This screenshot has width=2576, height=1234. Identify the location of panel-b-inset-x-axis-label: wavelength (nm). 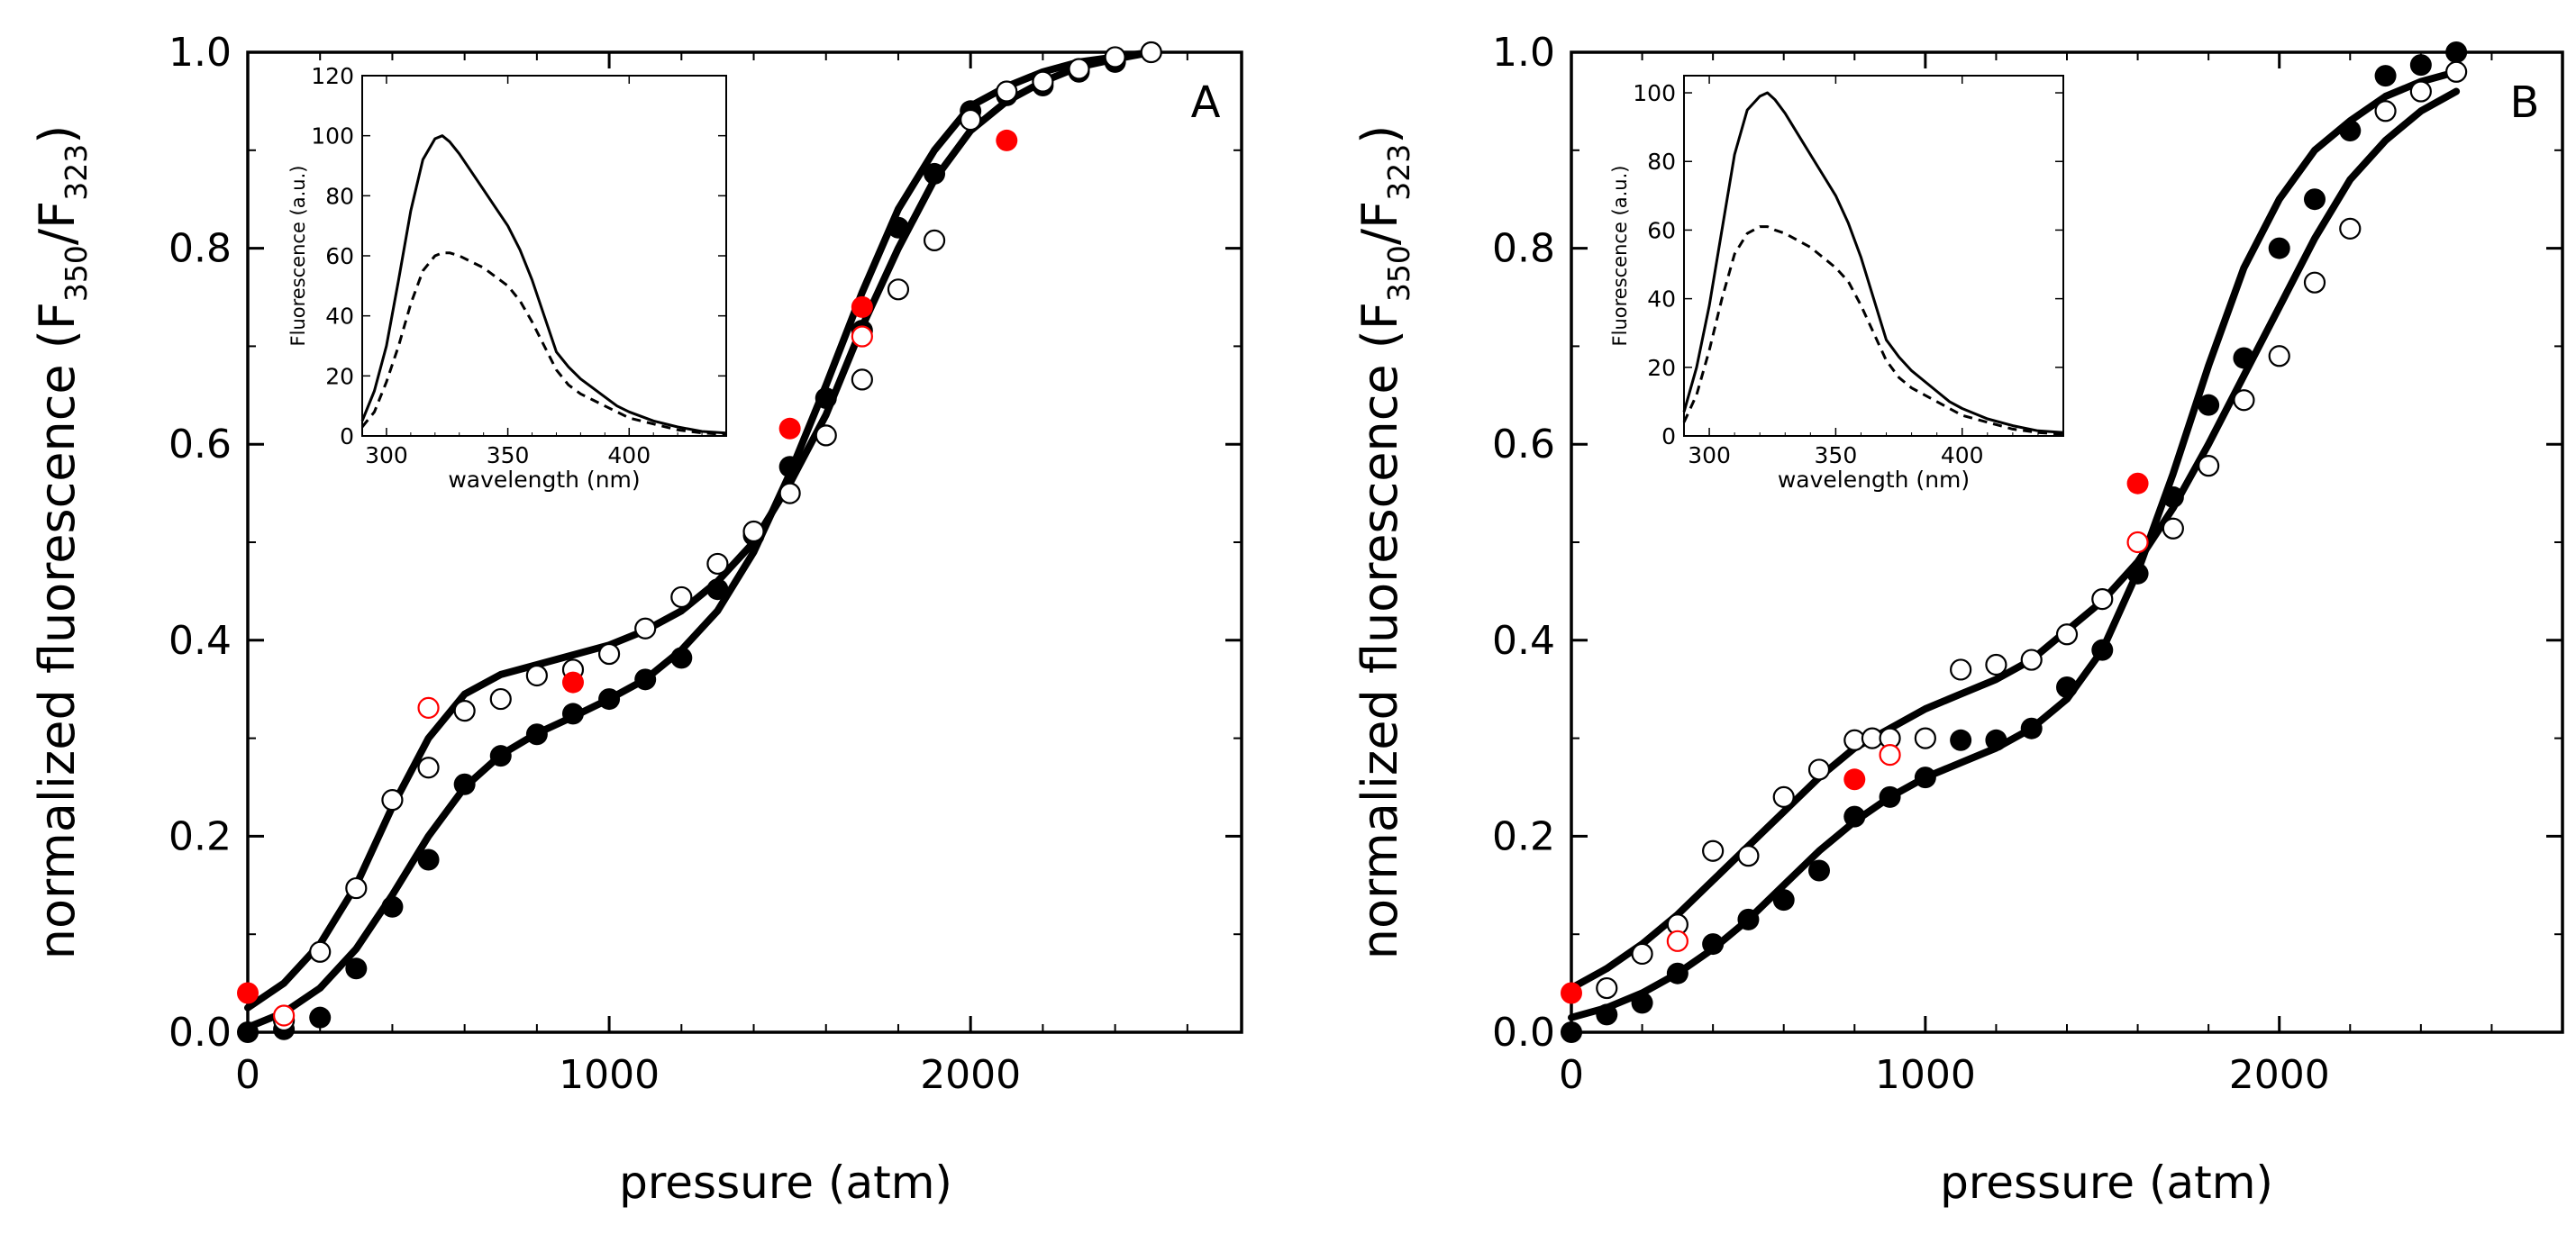
(1874, 480).